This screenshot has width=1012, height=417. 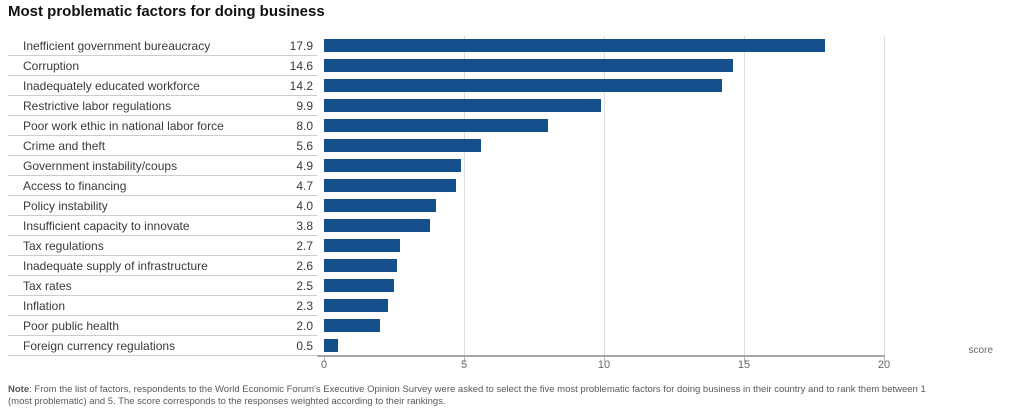 What do you see at coordinates (162, 326) in the screenshot?
I see `row-left: Poor public health 2.0` at bounding box center [162, 326].